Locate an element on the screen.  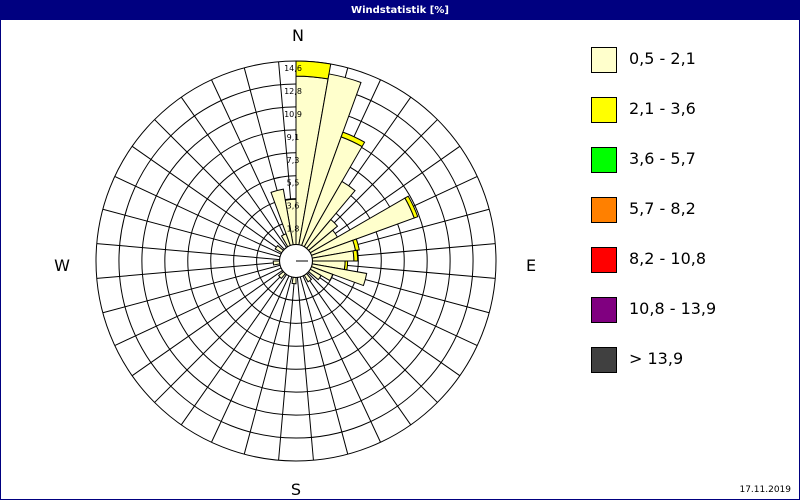
ring-label: 3,6 is located at coordinates (293, 206).